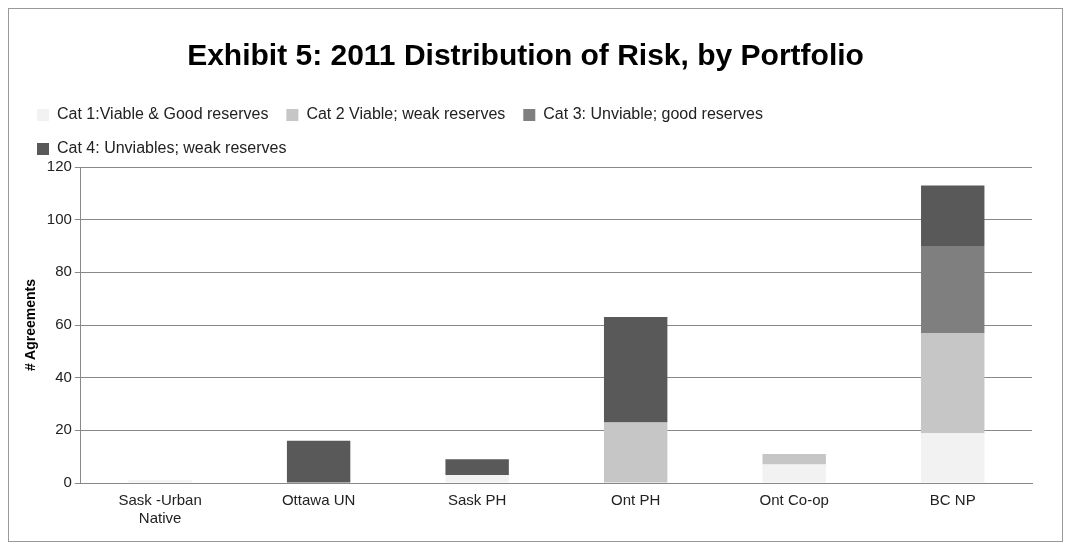 The height and width of the screenshot is (550, 1071). I want to click on x-tick-label: Ottawa UN, so click(318, 500).